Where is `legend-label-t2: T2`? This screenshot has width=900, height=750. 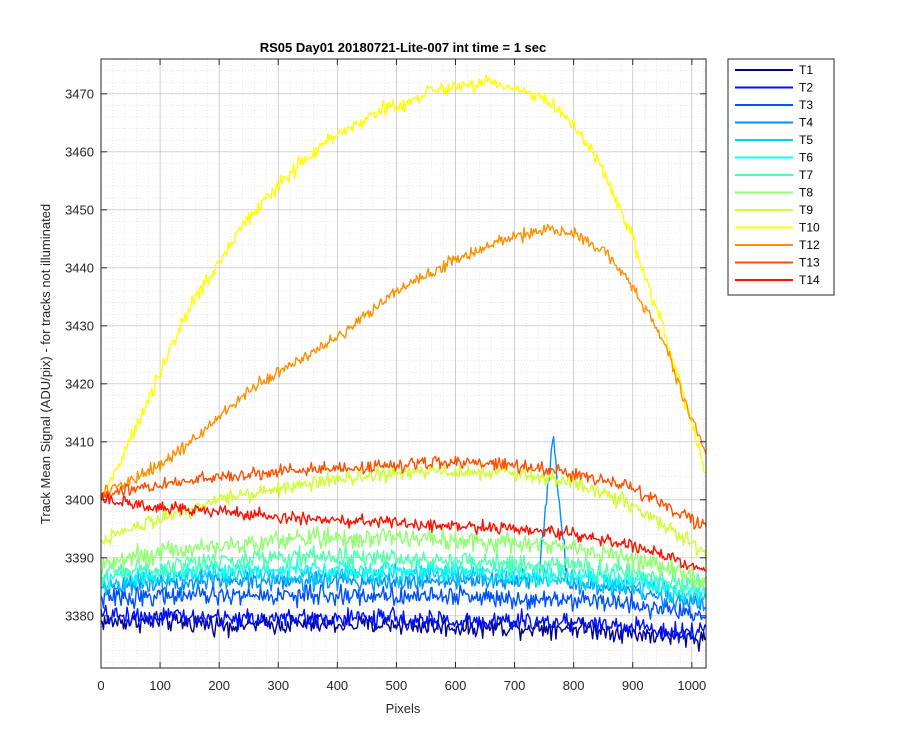
legend-label-t2: T2 is located at coordinates (806, 88).